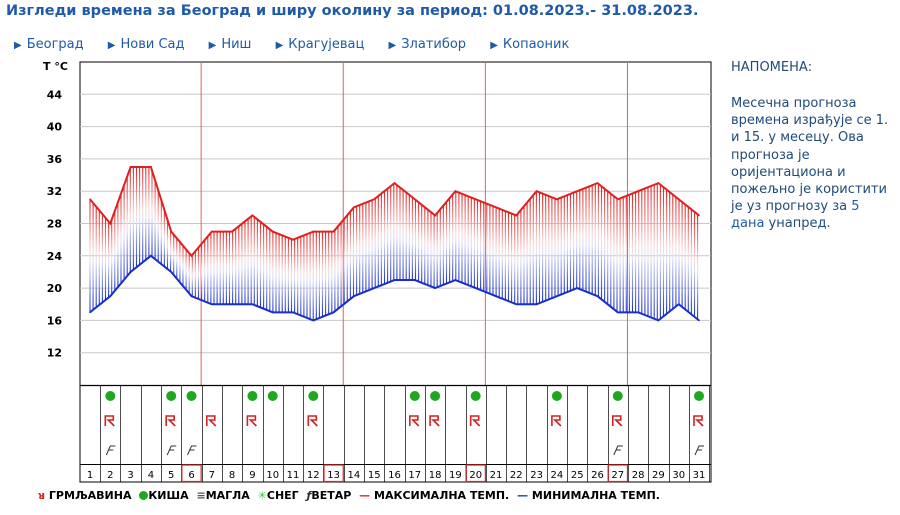 This screenshot has height=515, width=900. I want to click on day-number-15: 15, so click(374, 475).